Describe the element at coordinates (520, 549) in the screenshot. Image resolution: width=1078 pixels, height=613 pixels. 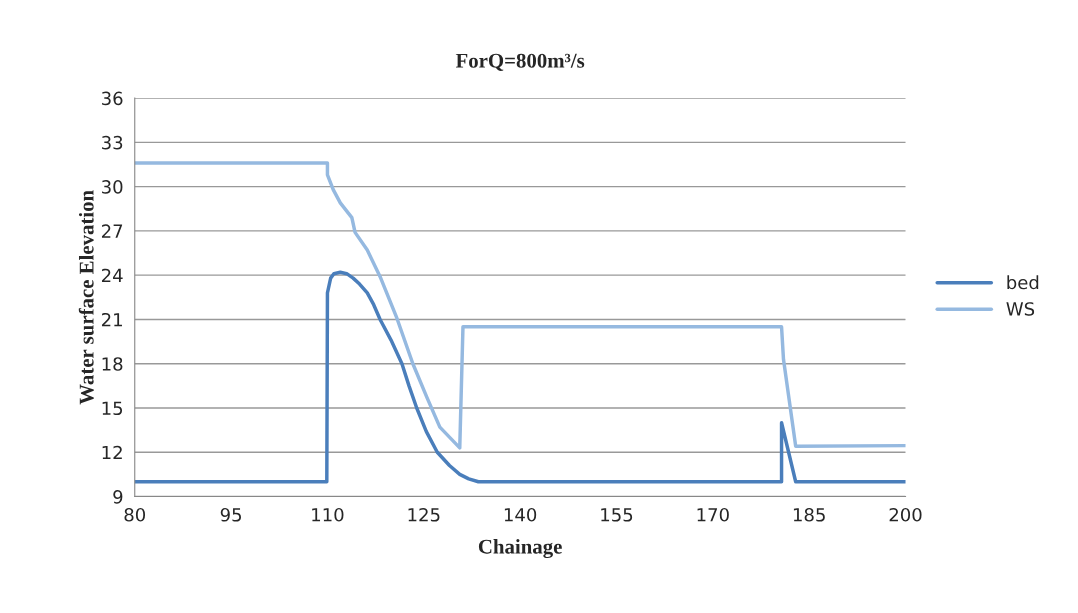
I see `x-axis-title: Chainage` at that location.